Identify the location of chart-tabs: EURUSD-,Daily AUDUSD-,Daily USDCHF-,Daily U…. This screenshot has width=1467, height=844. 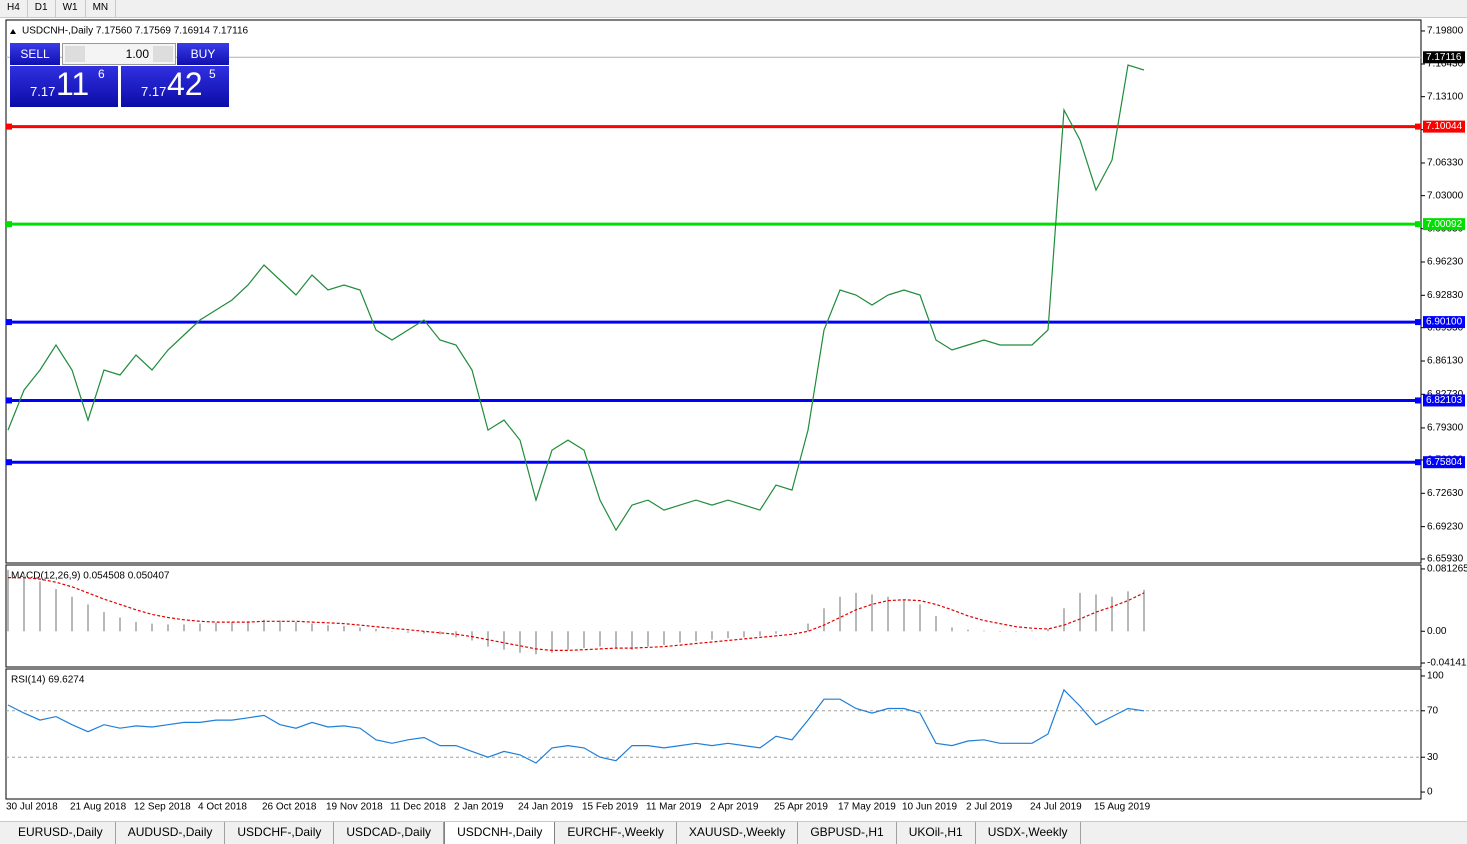
(733, 832).